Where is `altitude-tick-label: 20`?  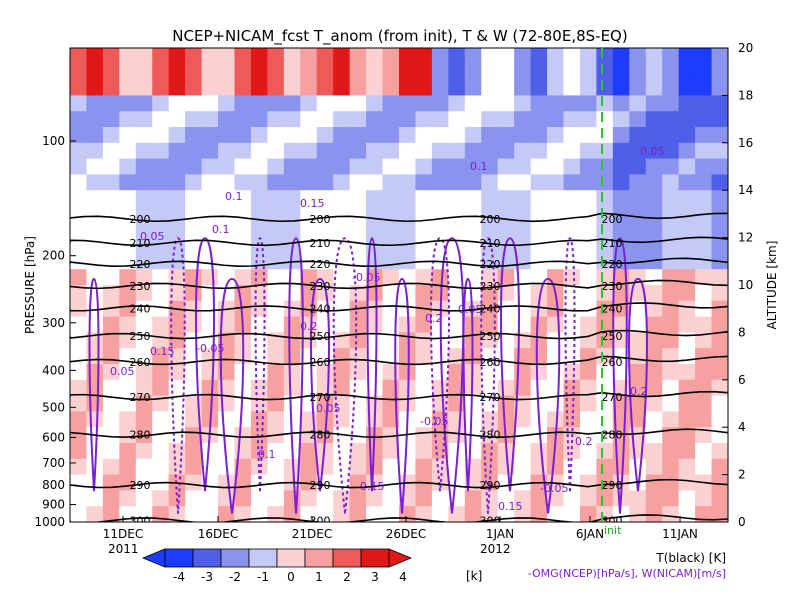
altitude-tick-label: 20 is located at coordinates (745, 48).